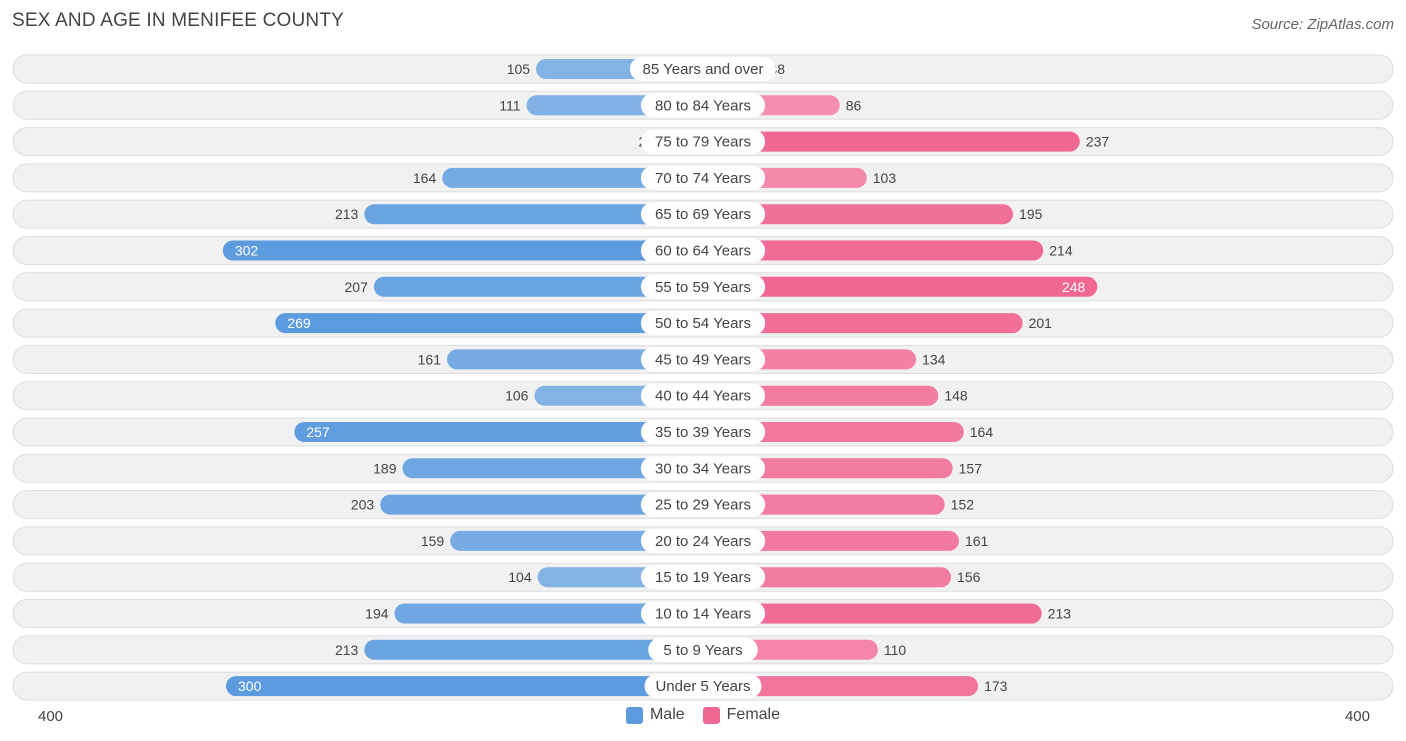 This screenshot has height=741, width=1406. What do you see at coordinates (363, 505) in the screenshot?
I see `male-value-label: 203` at bounding box center [363, 505].